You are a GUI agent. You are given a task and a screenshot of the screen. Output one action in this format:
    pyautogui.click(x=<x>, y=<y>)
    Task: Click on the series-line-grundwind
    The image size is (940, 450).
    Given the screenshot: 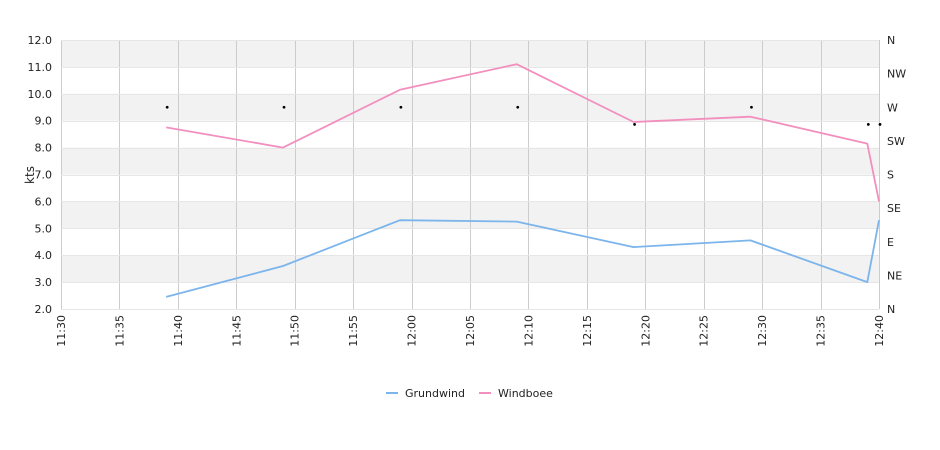 What is the action you would take?
    pyautogui.click(x=522, y=258)
    